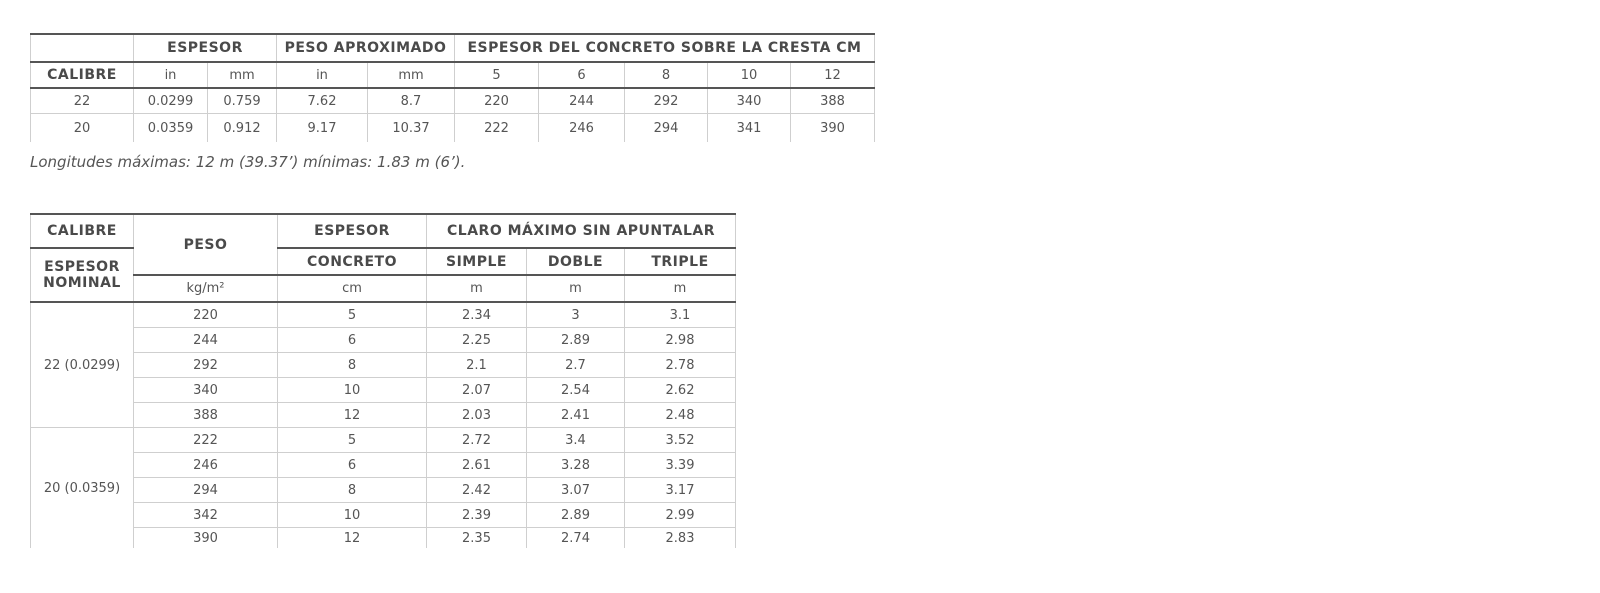 This screenshot has width=1600, height=593. I want to click on sub-header-cell: 12, so click(832, 75).